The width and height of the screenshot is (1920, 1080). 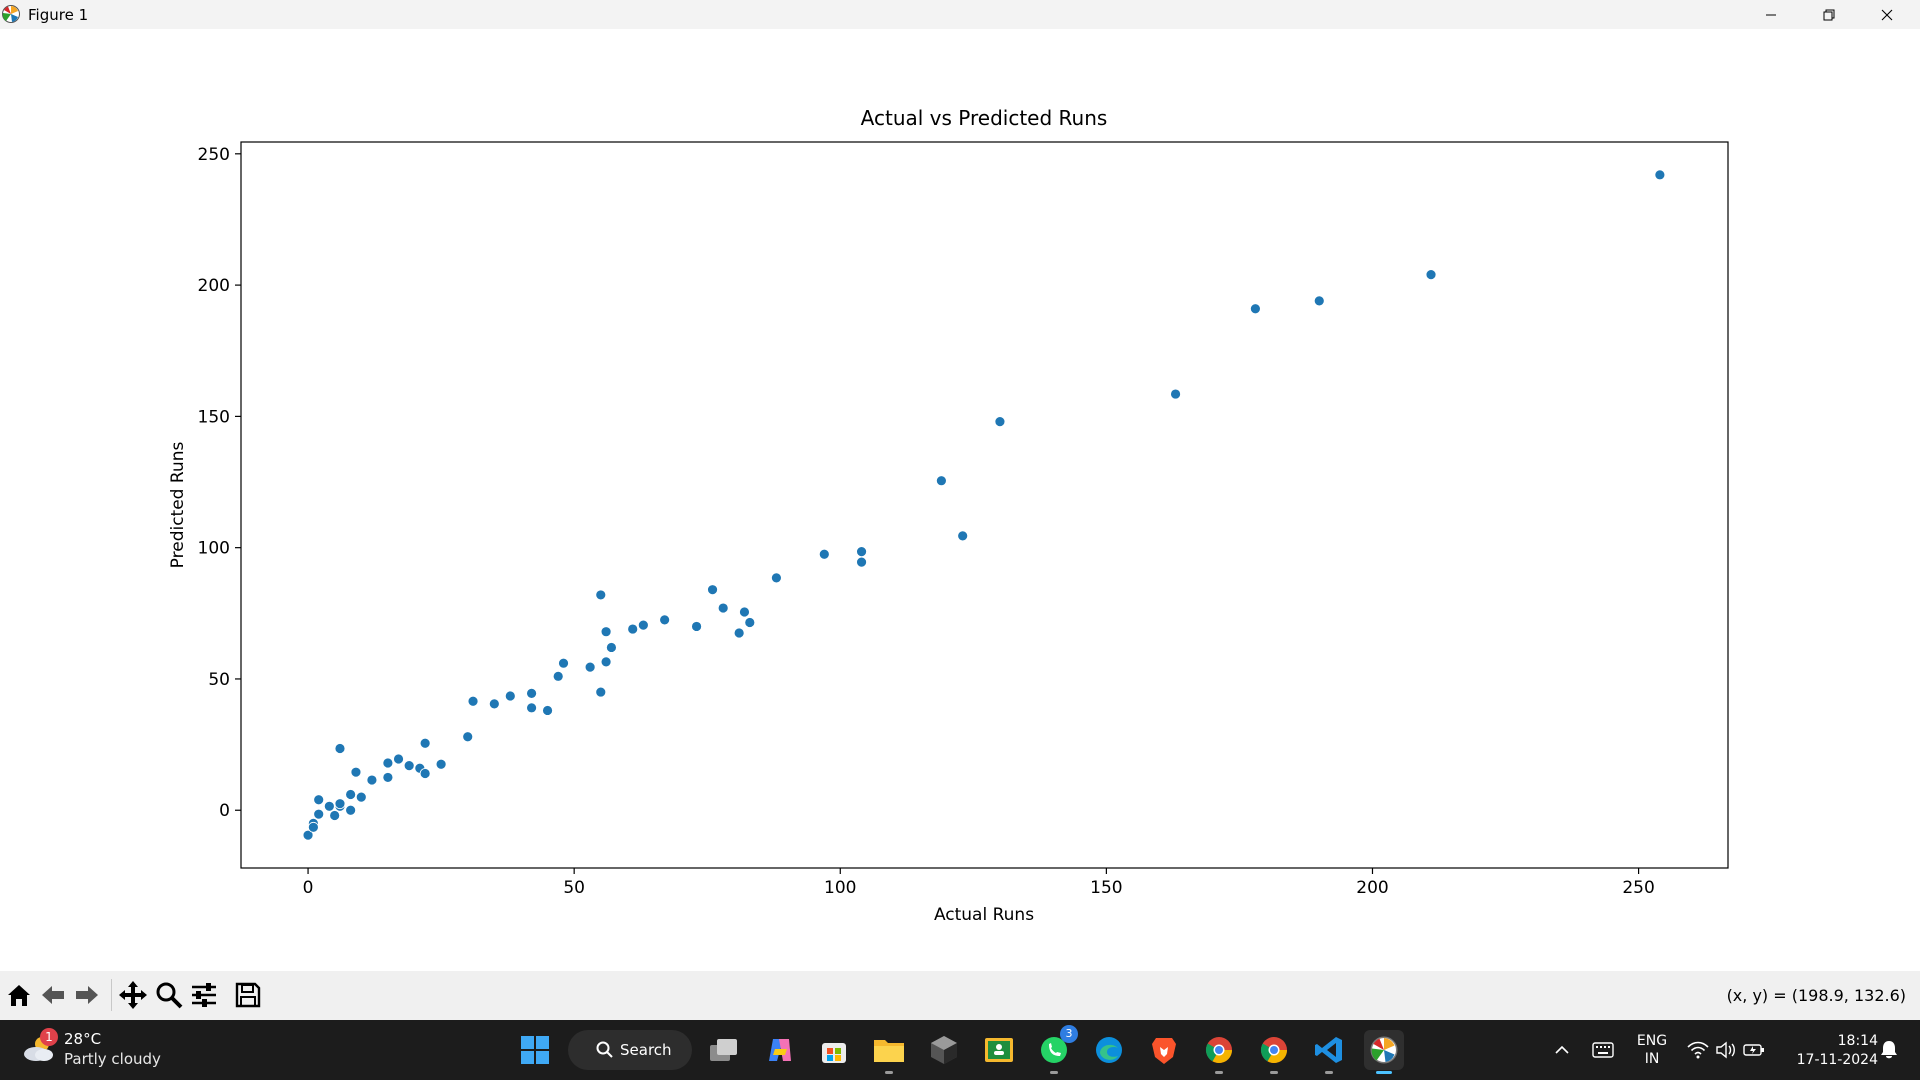 I want to click on back-arrow-icon, so click(x=53, y=995).